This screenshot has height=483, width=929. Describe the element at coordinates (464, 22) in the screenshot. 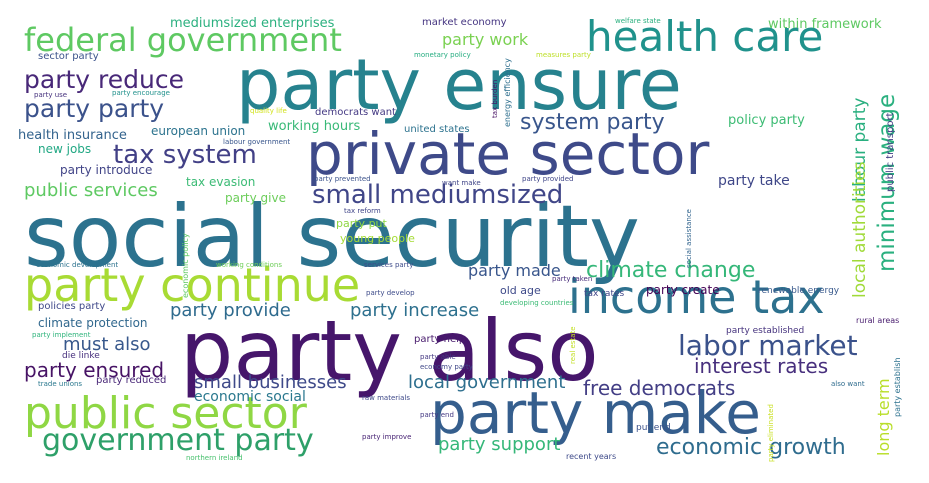

I see `word-market-economy: market economy` at that location.